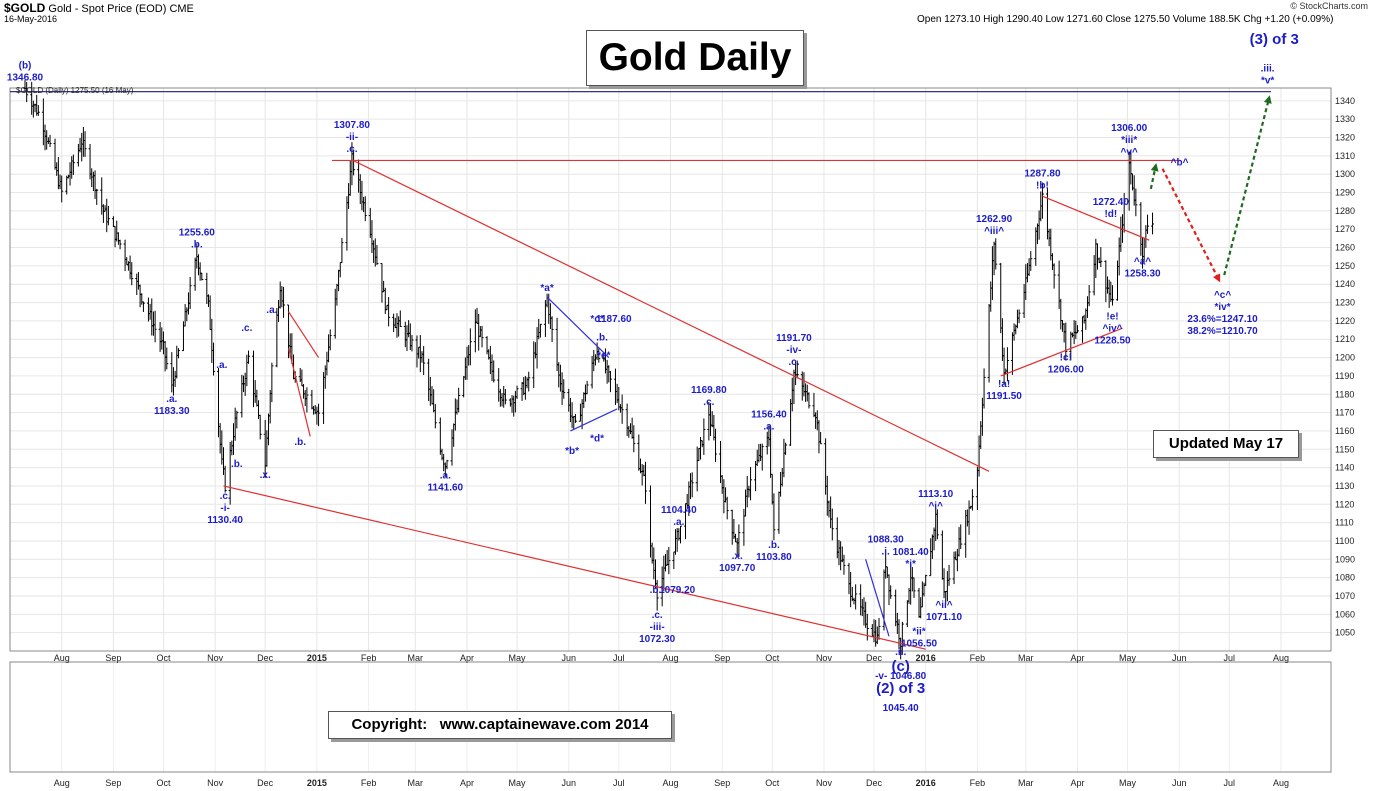 The width and height of the screenshot is (1400, 791). I want to click on wave-label: 1056.50, so click(919, 644).